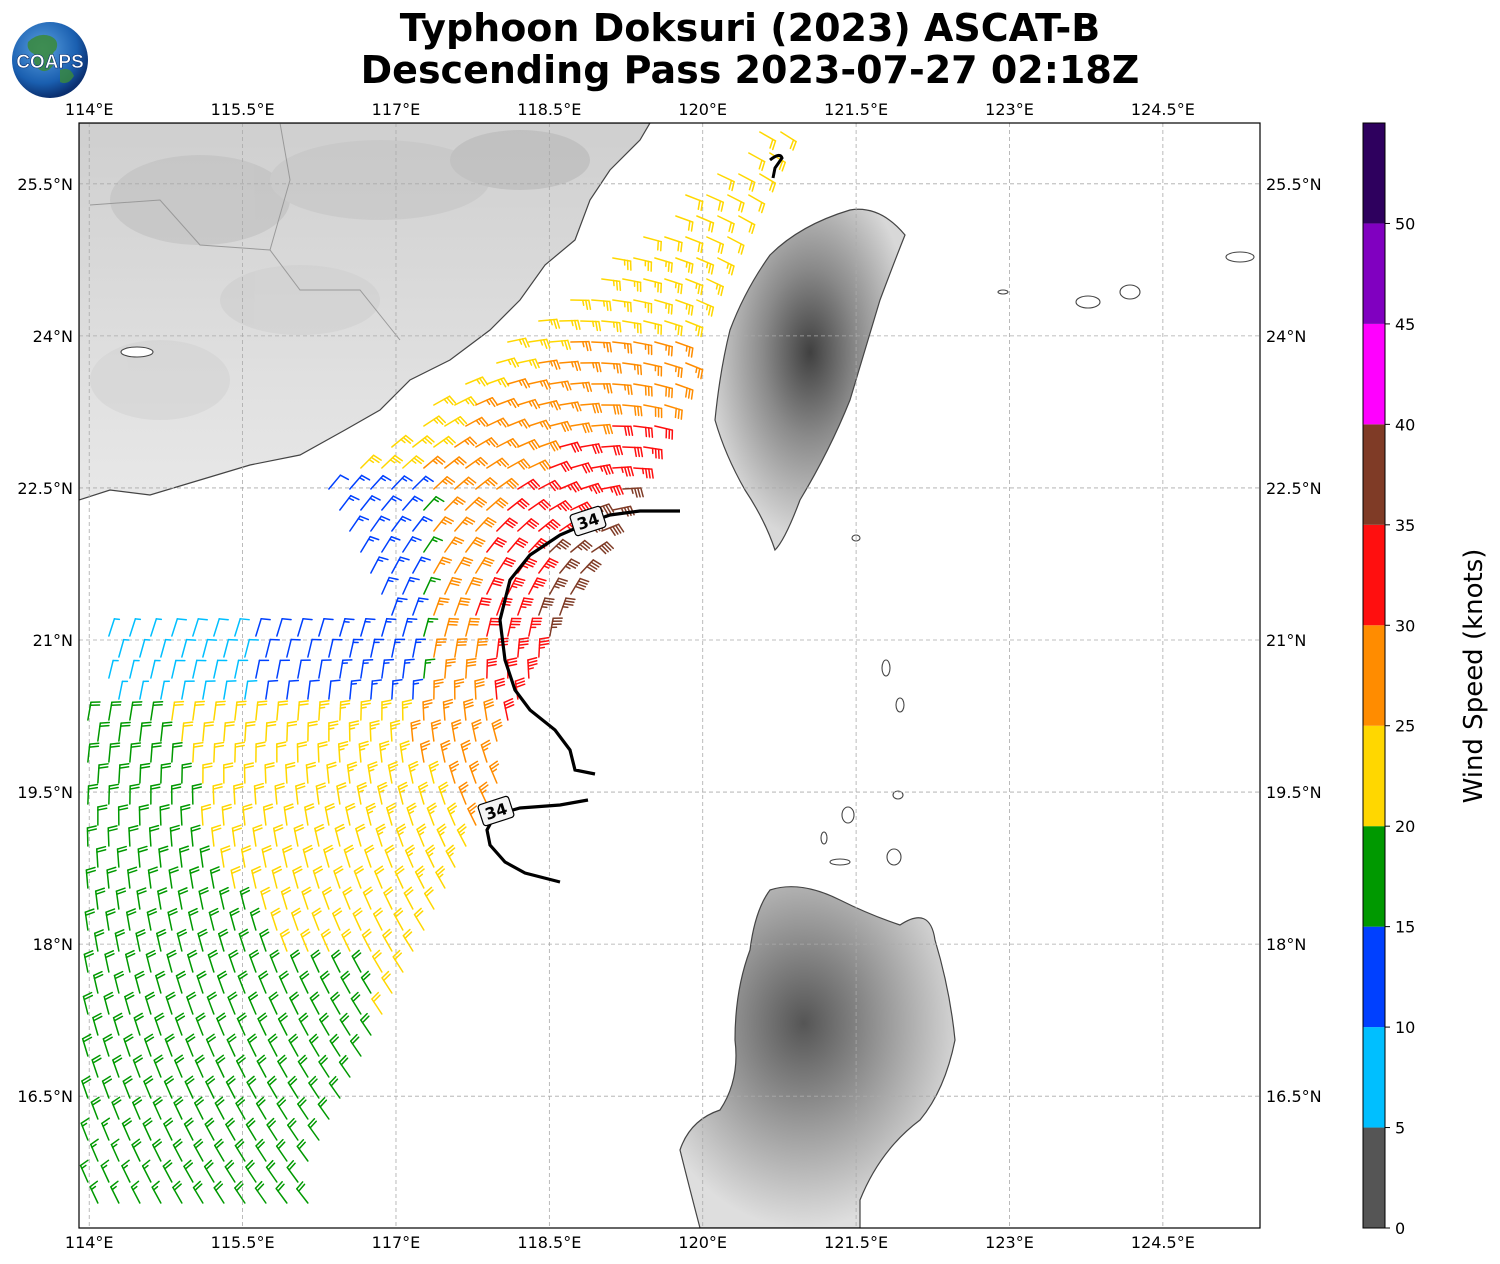  What do you see at coordinates (1163, 109) in the screenshot?
I see `lon-tick-top: 124.5°E` at bounding box center [1163, 109].